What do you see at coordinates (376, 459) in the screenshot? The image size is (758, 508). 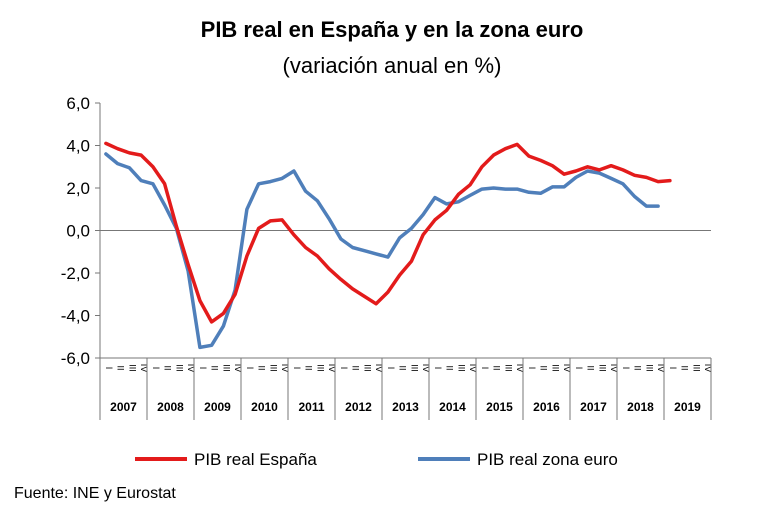 I see `legend: PIB real España PIB real zona euro` at bounding box center [376, 459].